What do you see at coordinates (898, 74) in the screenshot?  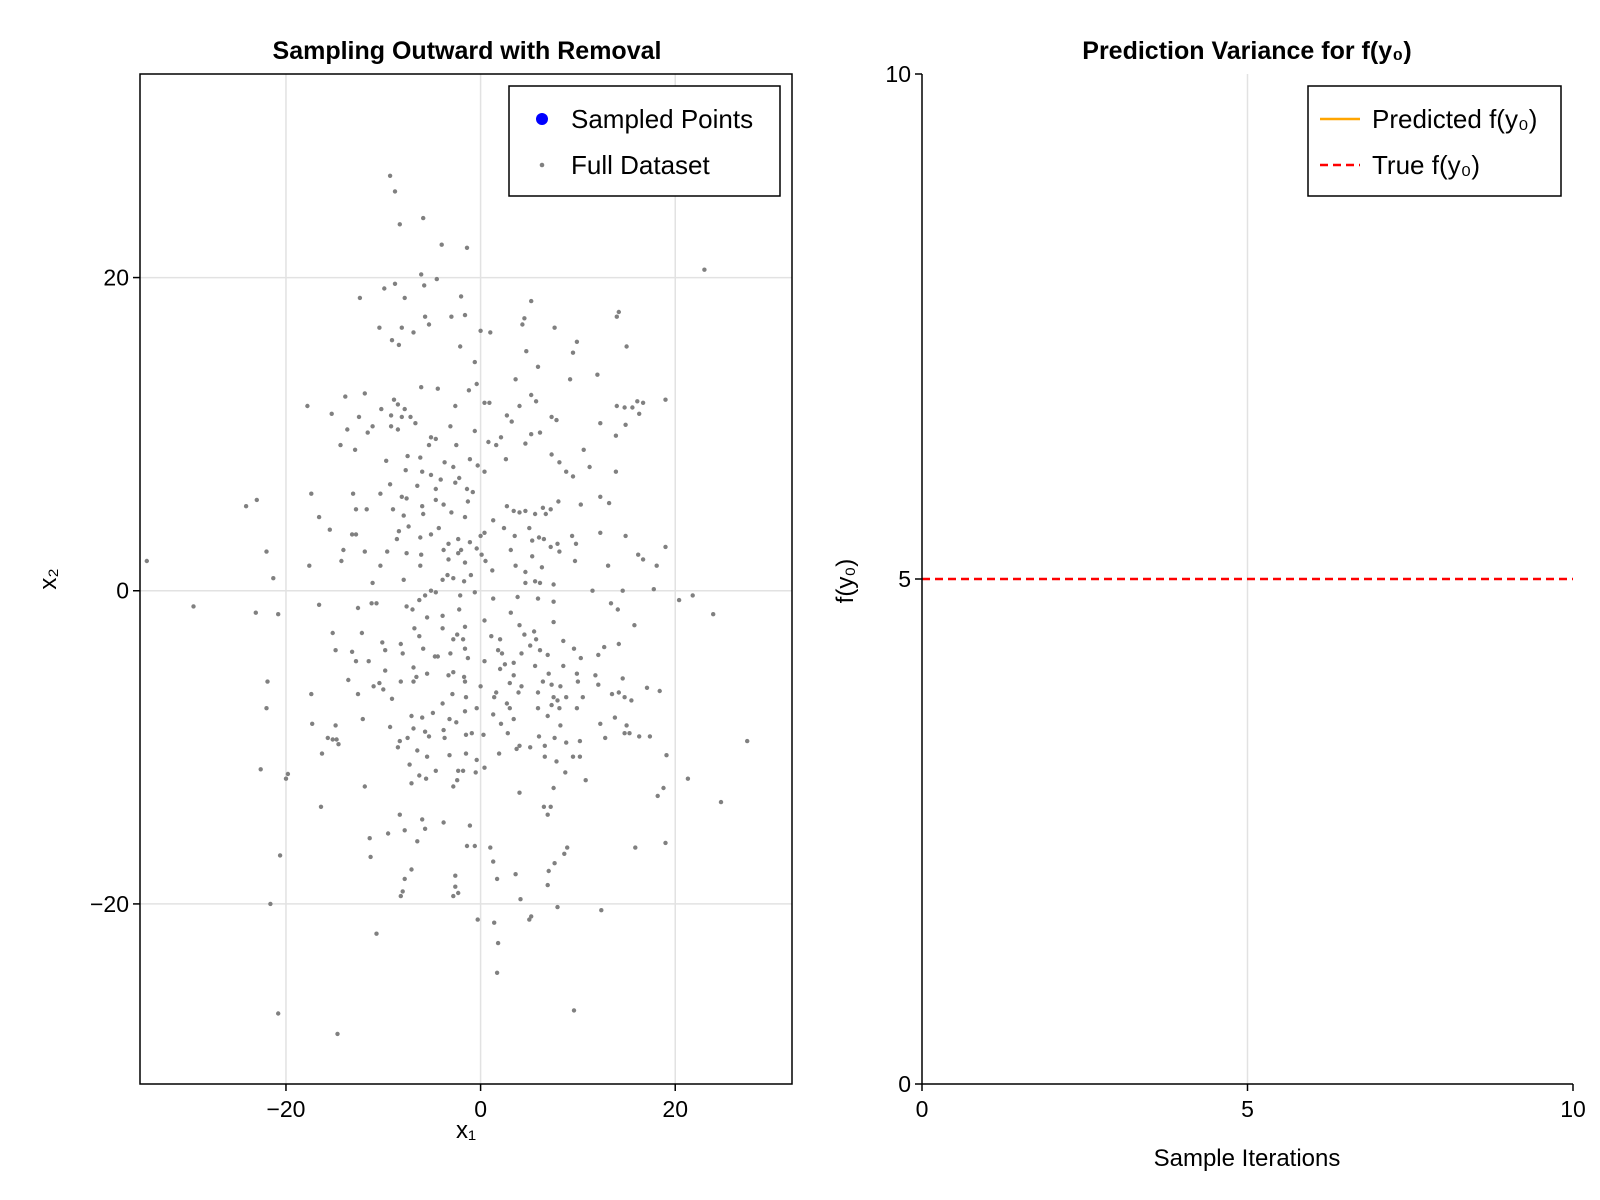 I see `line-y-tick-label: 10` at bounding box center [898, 74].